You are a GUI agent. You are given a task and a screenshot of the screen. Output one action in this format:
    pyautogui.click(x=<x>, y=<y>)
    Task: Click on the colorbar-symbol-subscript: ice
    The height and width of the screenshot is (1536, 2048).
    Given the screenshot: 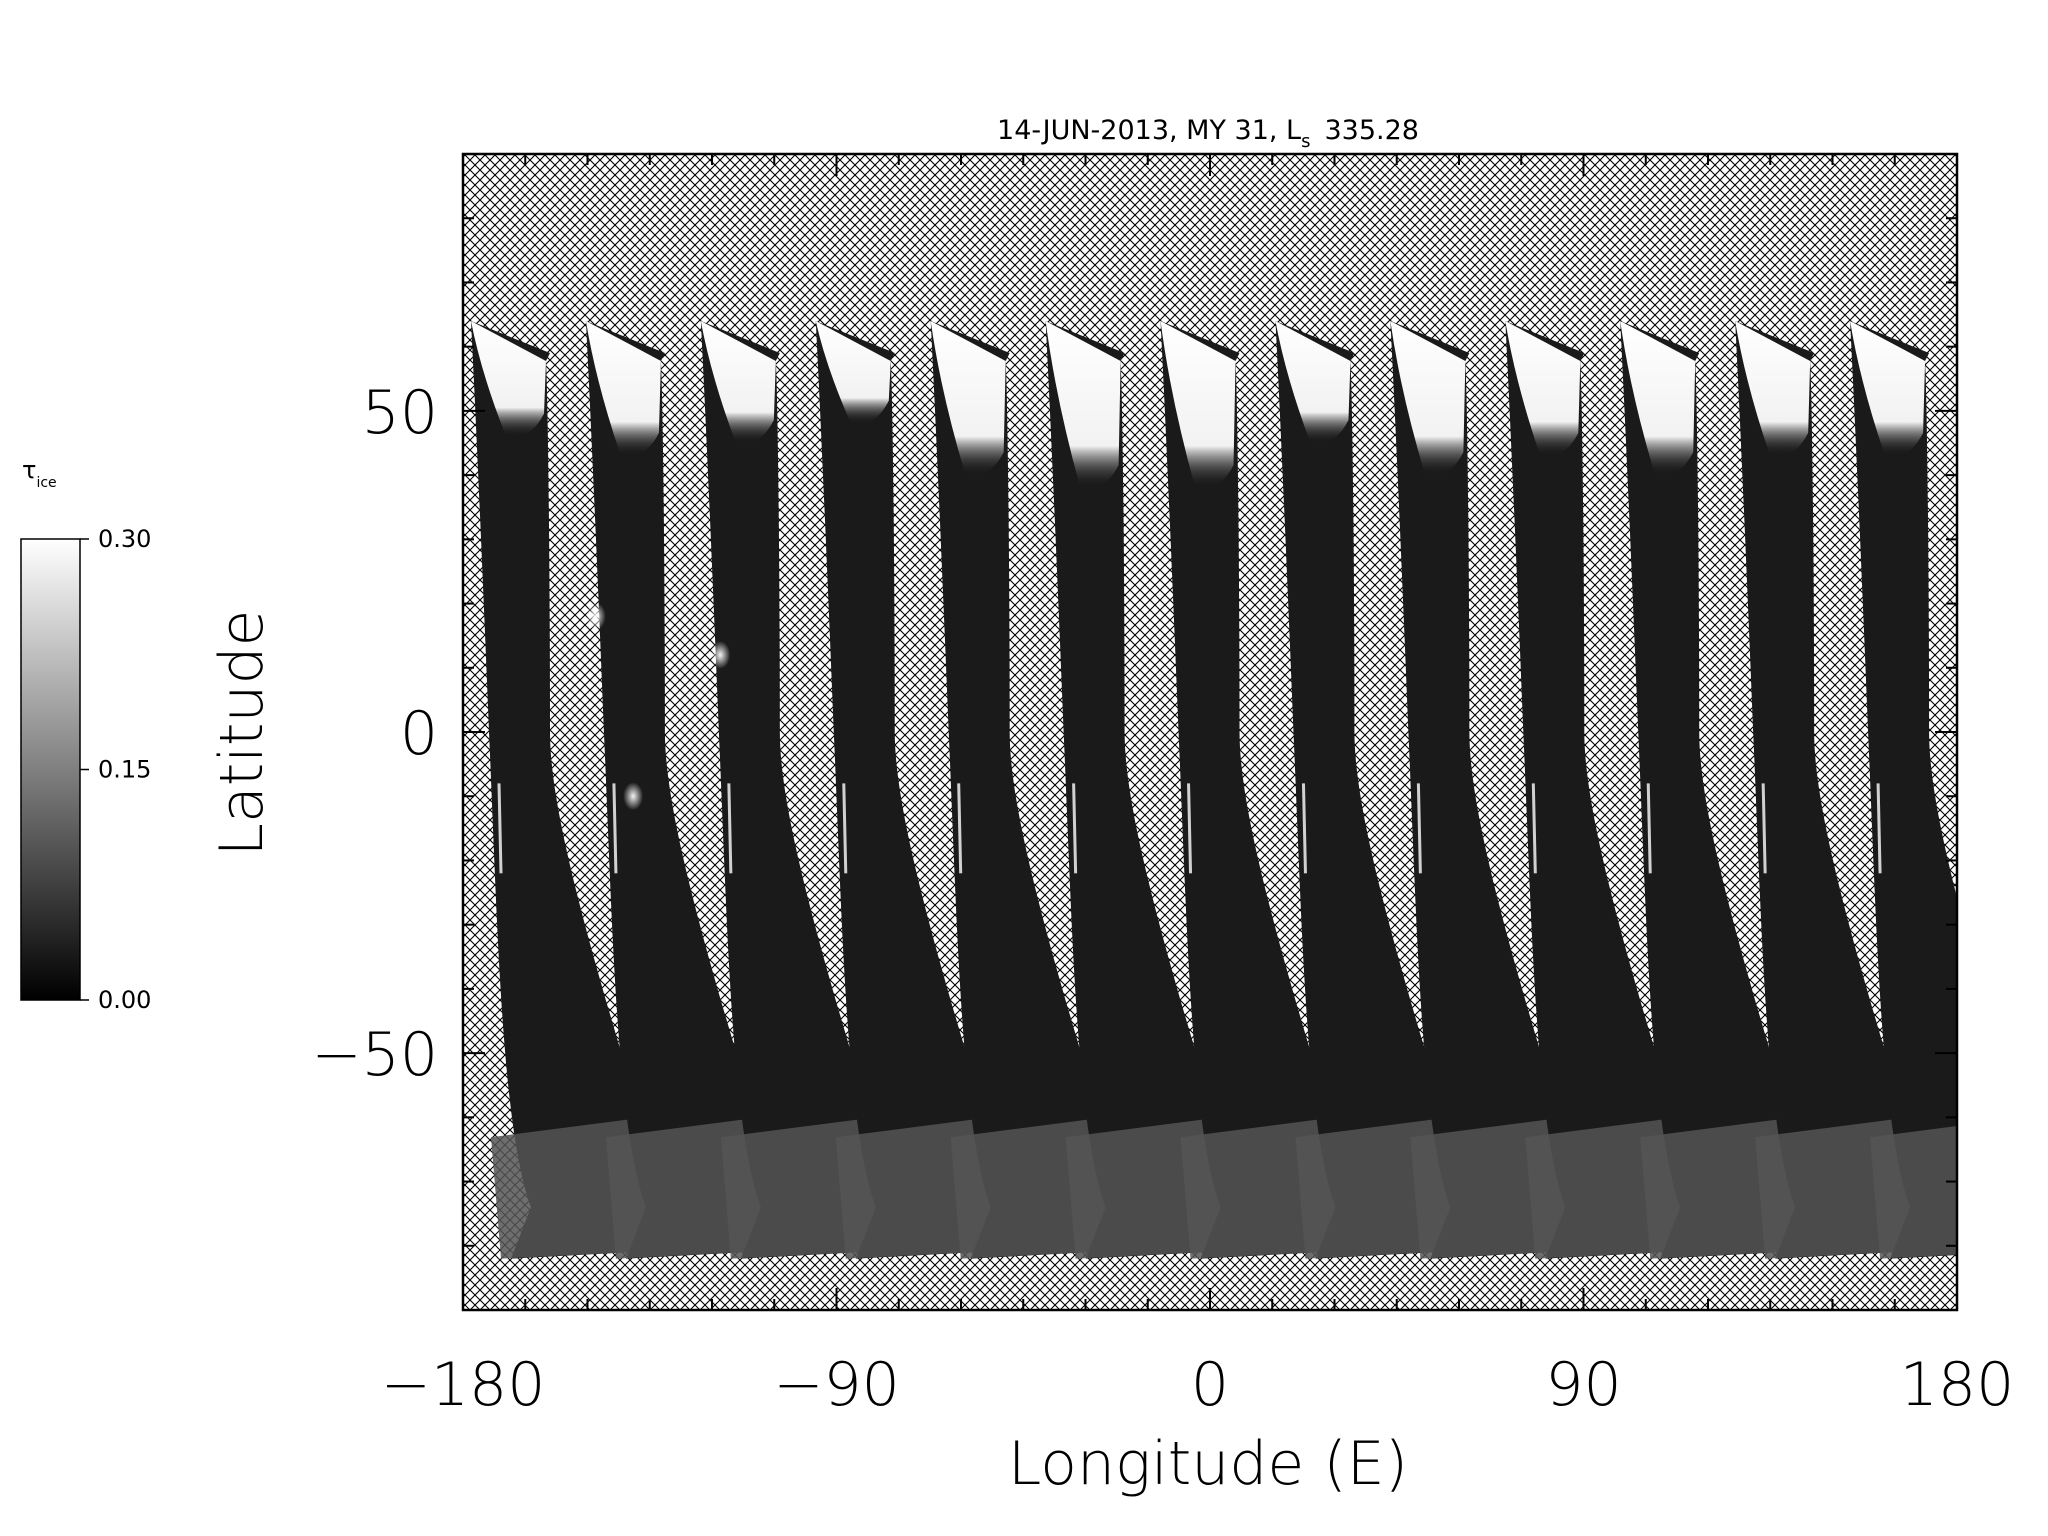 What is the action you would take?
    pyautogui.click(x=46, y=483)
    